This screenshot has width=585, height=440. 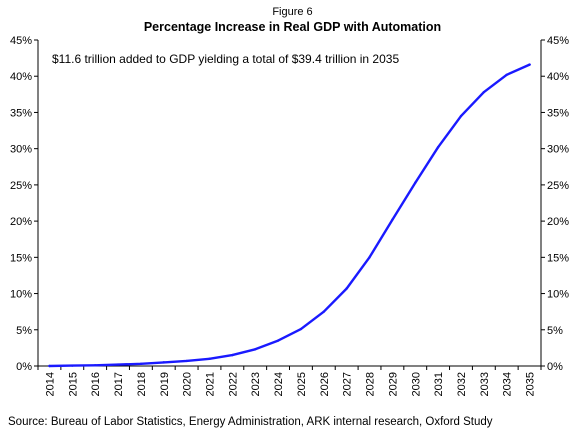 I want to click on y-tick-label-right: 15%, so click(x=558, y=258).